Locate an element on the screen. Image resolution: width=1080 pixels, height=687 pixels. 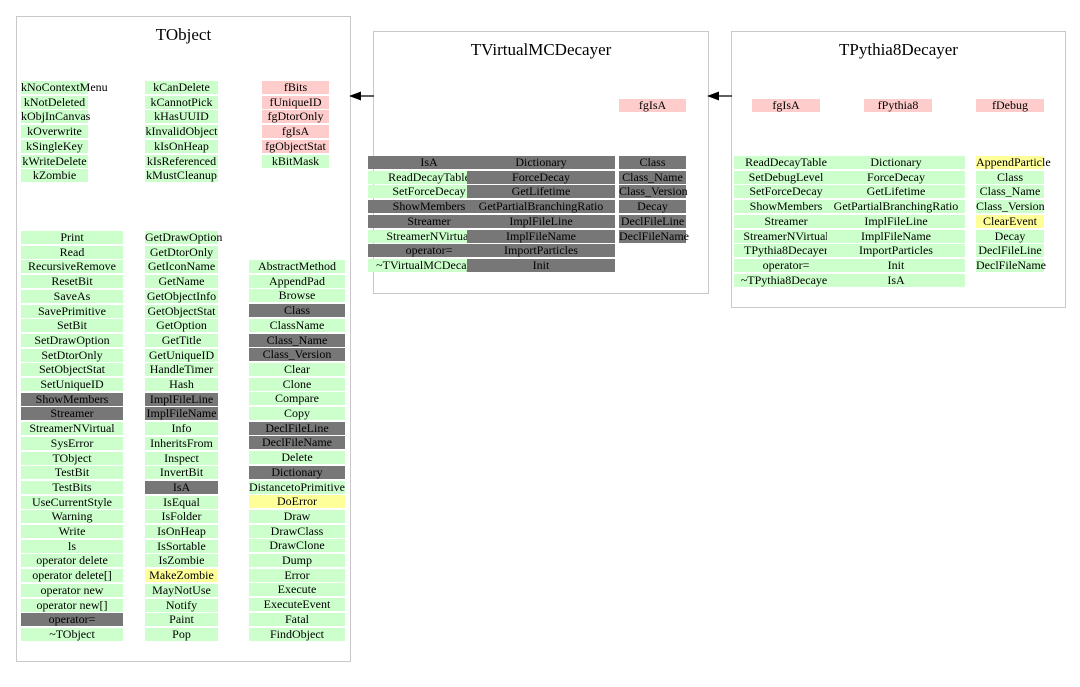
class-method-item: GetObjectInfo is located at coordinates (181, 295).